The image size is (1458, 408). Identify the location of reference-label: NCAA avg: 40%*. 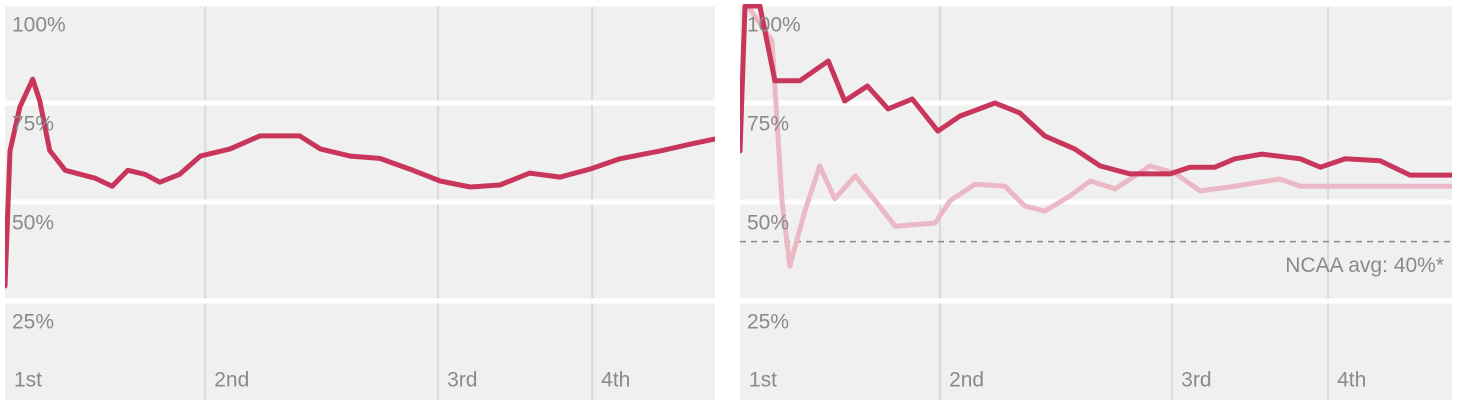
(1364, 265).